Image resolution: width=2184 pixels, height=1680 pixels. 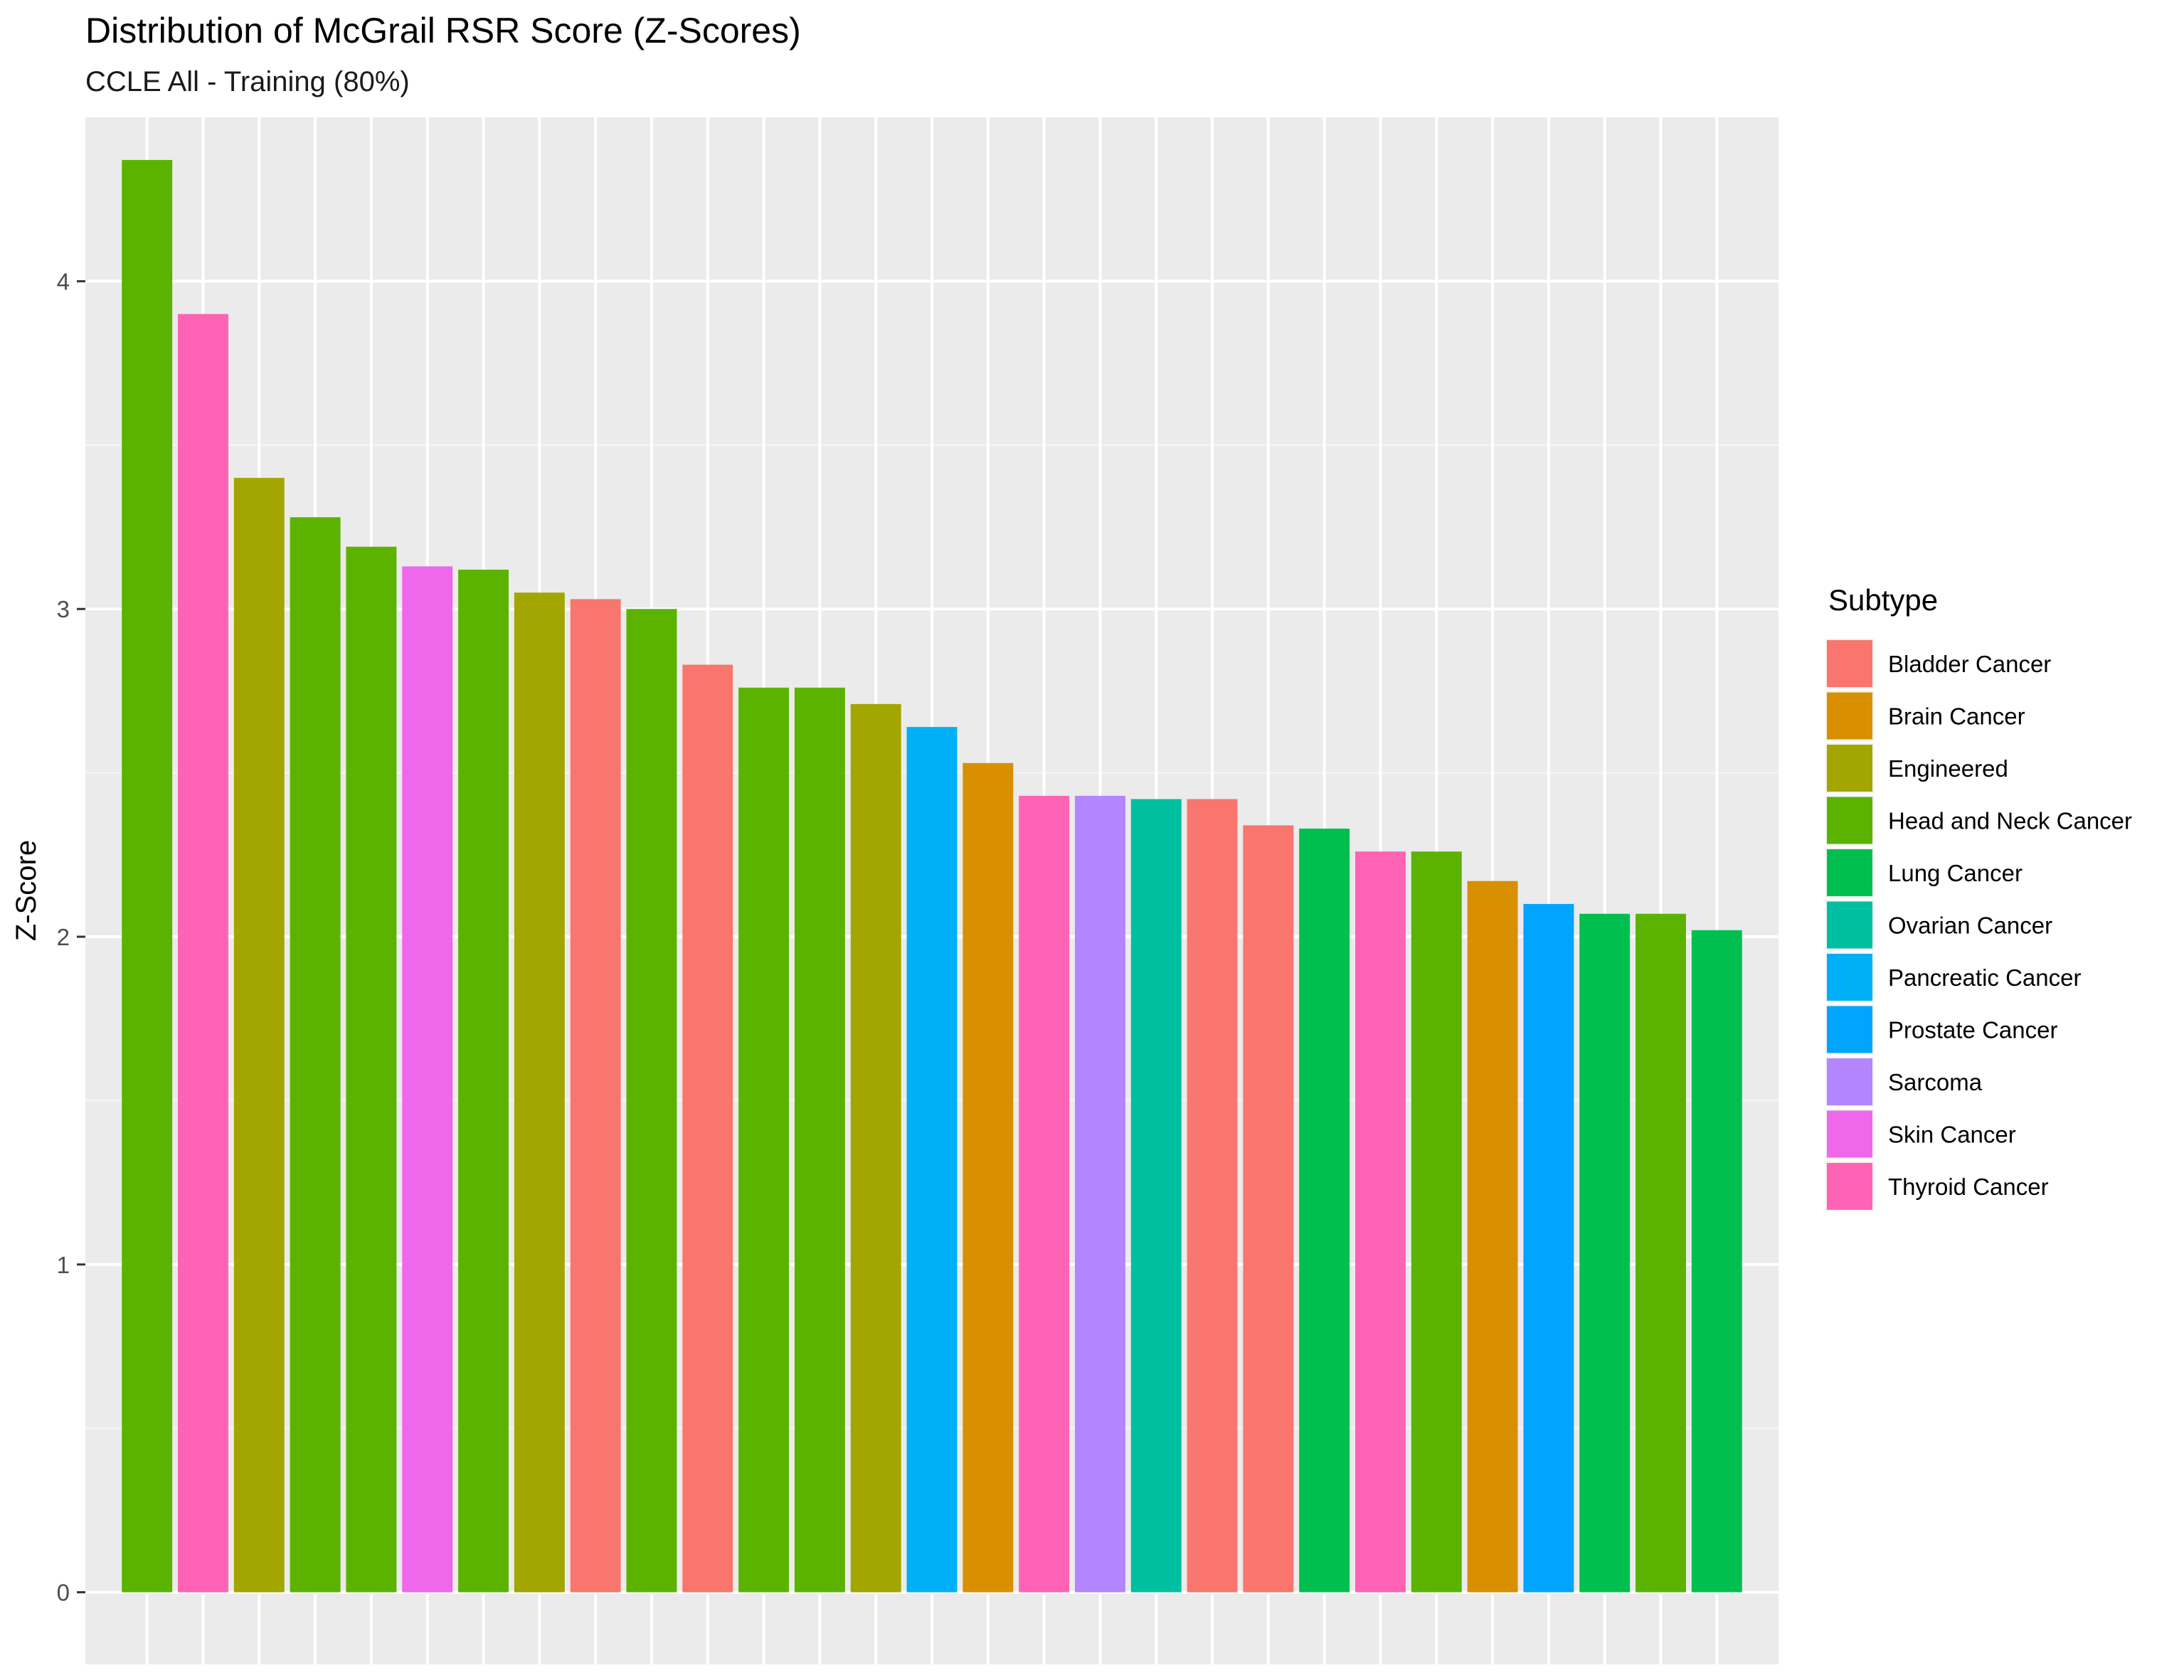 I want to click on legend-label: Sarcoma, so click(x=1935, y=1082).